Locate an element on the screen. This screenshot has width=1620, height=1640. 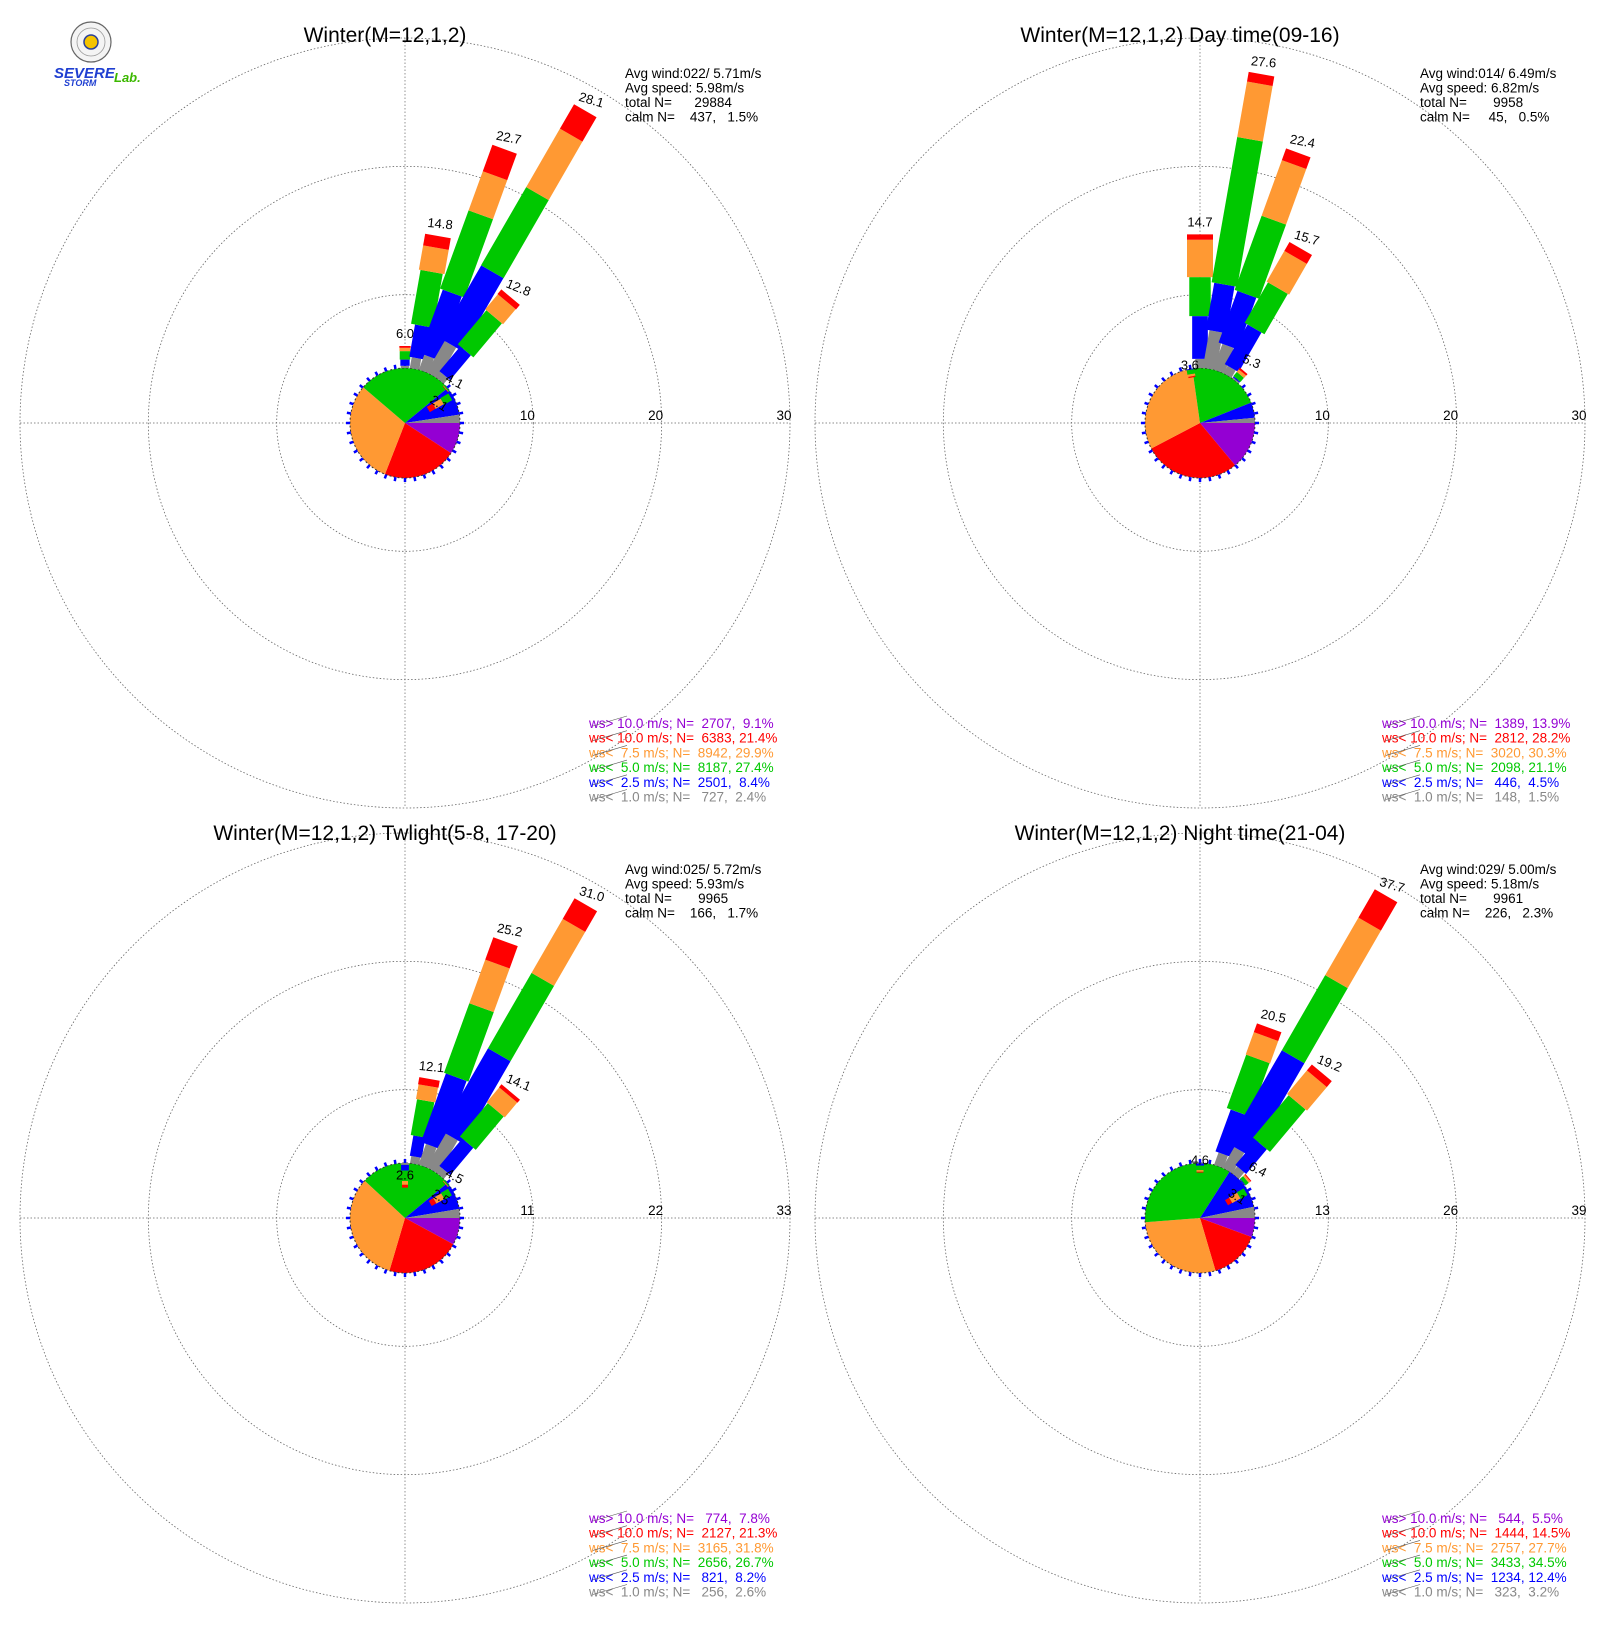
bar-label-0: 2.6 is located at coordinates (405, 1175).